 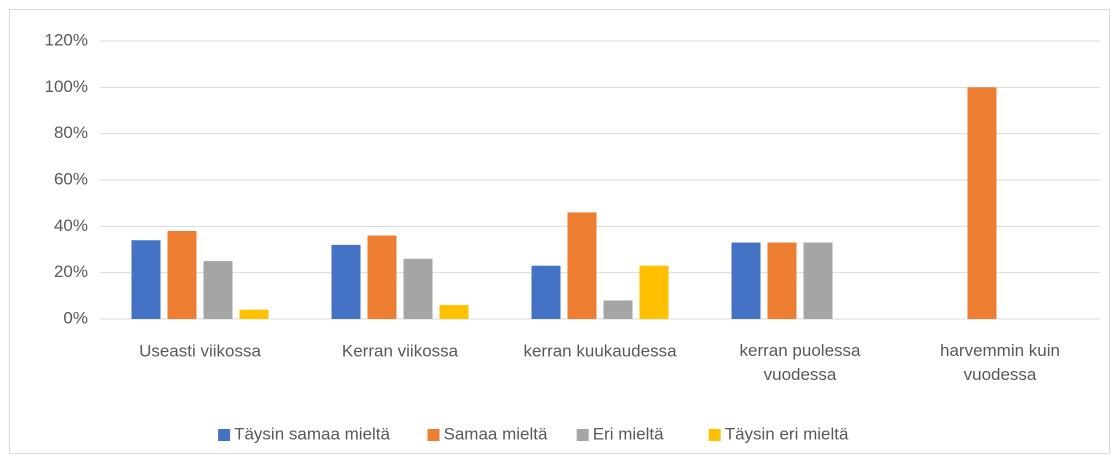 I want to click on y-tick-label: 120%, so click(x=66, y=39).